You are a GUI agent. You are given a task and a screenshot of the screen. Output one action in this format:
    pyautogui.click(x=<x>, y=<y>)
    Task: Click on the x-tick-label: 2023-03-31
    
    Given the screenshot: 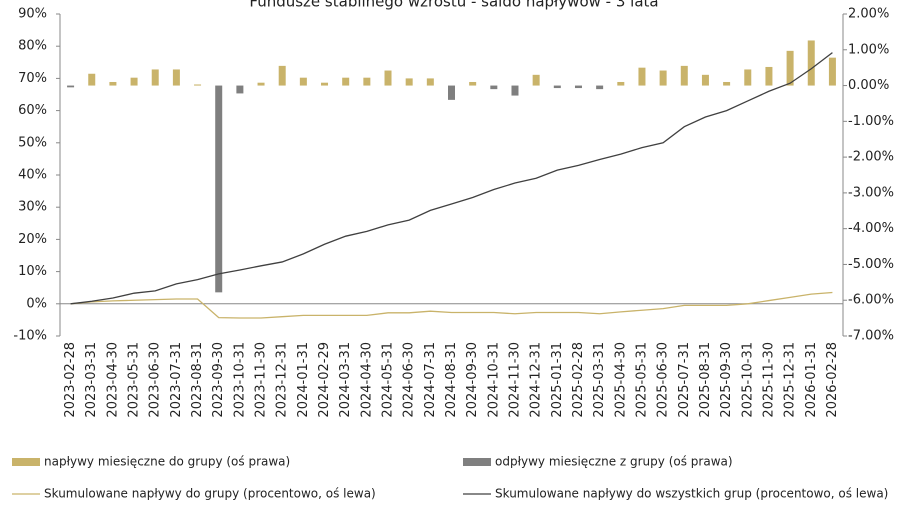 What is the action you would take?
    pyautogui.click(x=91, y=380)
    